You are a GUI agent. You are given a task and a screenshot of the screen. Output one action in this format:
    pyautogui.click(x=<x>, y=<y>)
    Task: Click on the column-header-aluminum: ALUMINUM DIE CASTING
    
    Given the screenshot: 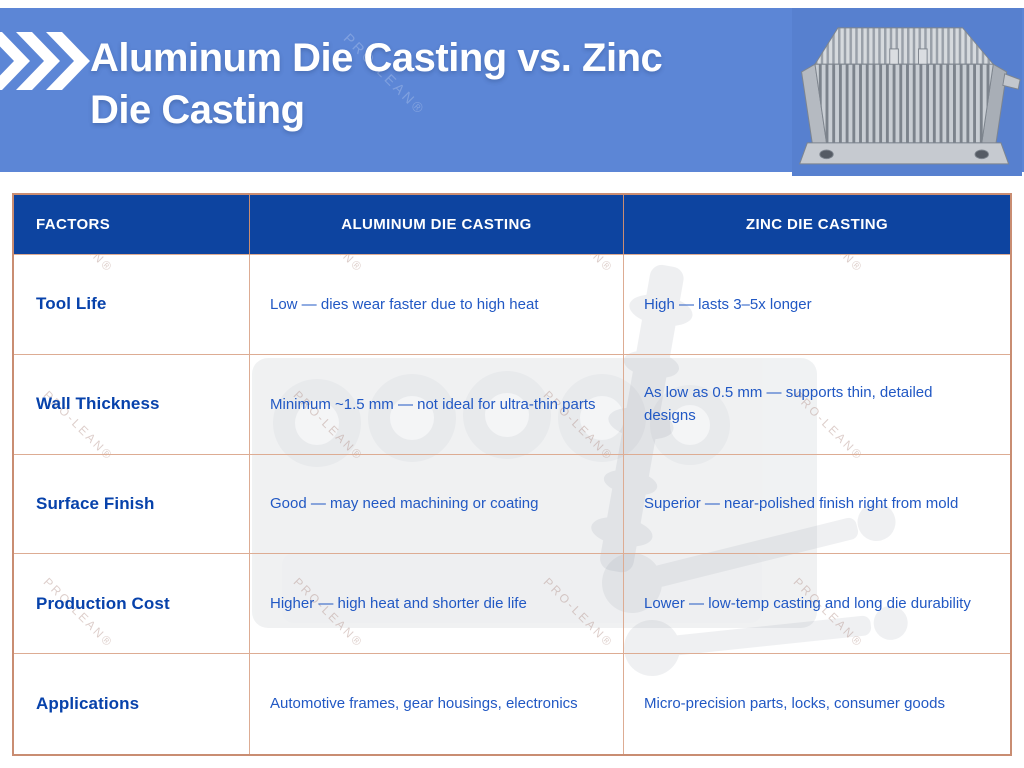 What is the action you would take?
    pyautogui.click(x=437, y=225)
    